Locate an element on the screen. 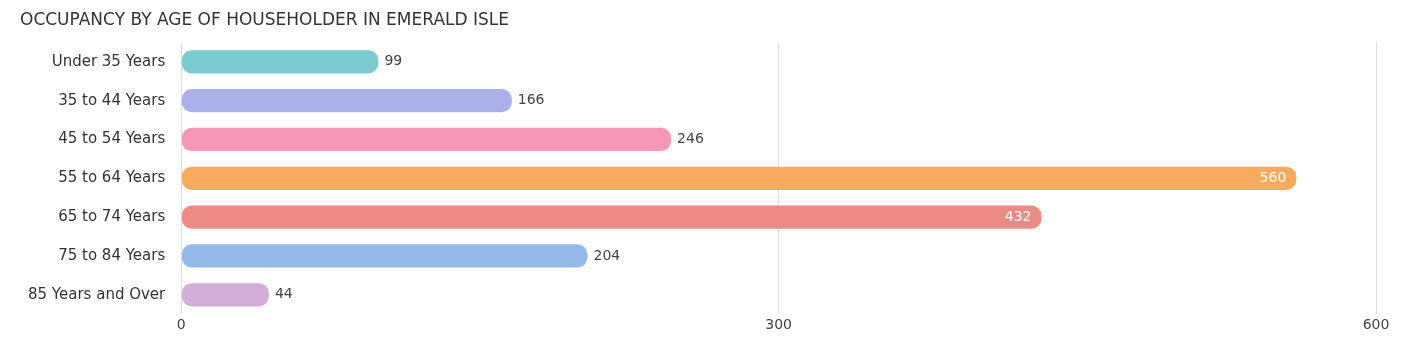 The image size is (1406, 341). data-label: 99 is located at coordinates (393, 60).